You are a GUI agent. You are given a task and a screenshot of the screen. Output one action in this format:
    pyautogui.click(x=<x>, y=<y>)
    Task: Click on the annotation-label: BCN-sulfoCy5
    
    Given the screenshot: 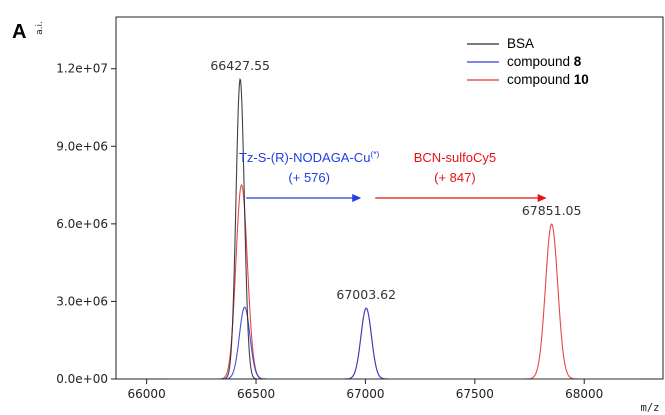 What is the action you would take?
    pyautogui.click(x=455, y=157)
    